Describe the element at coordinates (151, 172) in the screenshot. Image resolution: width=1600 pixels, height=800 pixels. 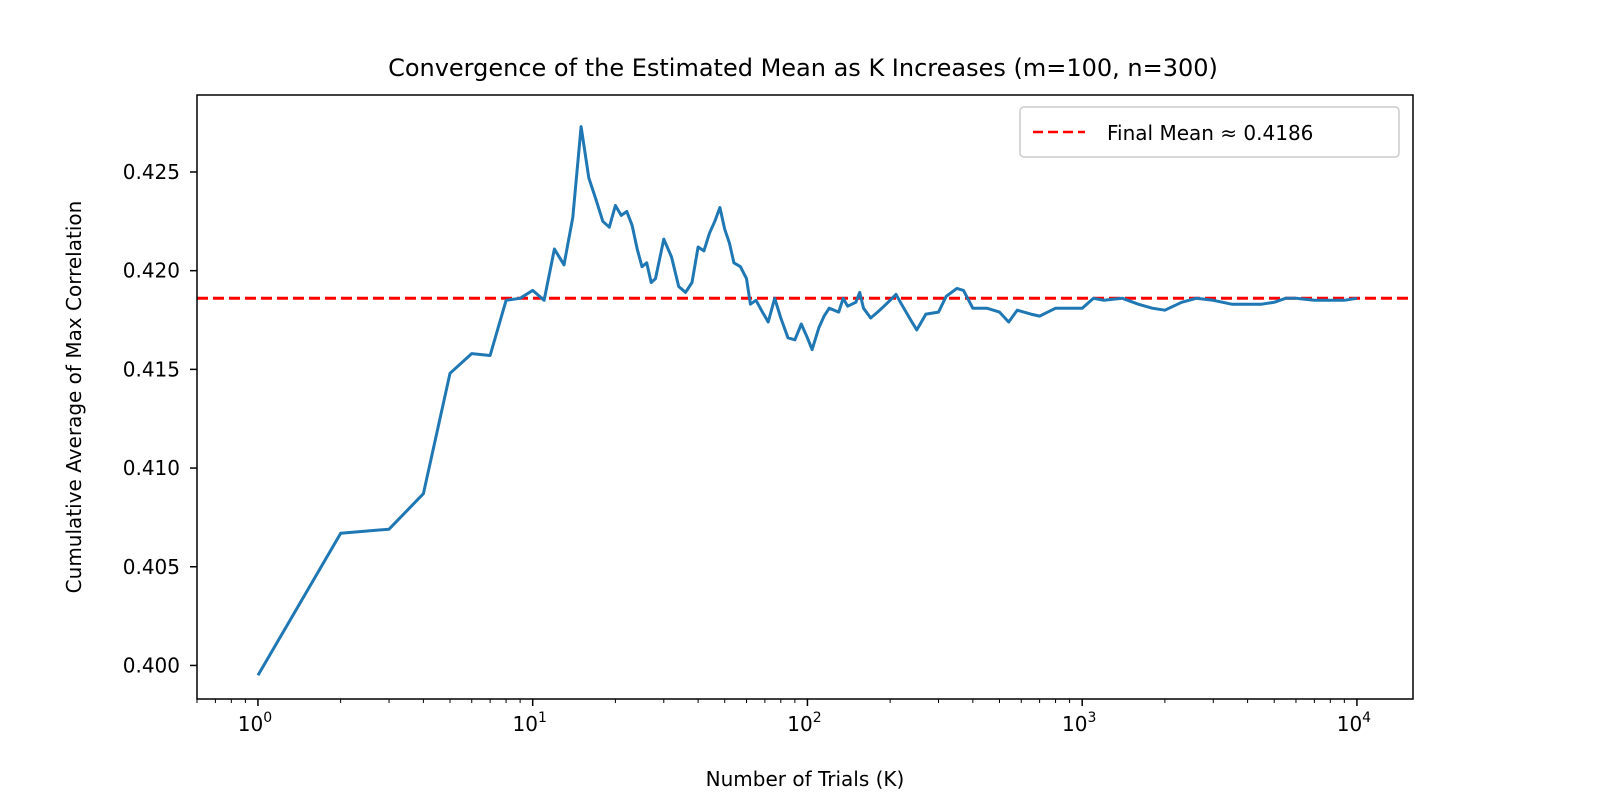
I see `y-tick-label: 0.425` at that location.